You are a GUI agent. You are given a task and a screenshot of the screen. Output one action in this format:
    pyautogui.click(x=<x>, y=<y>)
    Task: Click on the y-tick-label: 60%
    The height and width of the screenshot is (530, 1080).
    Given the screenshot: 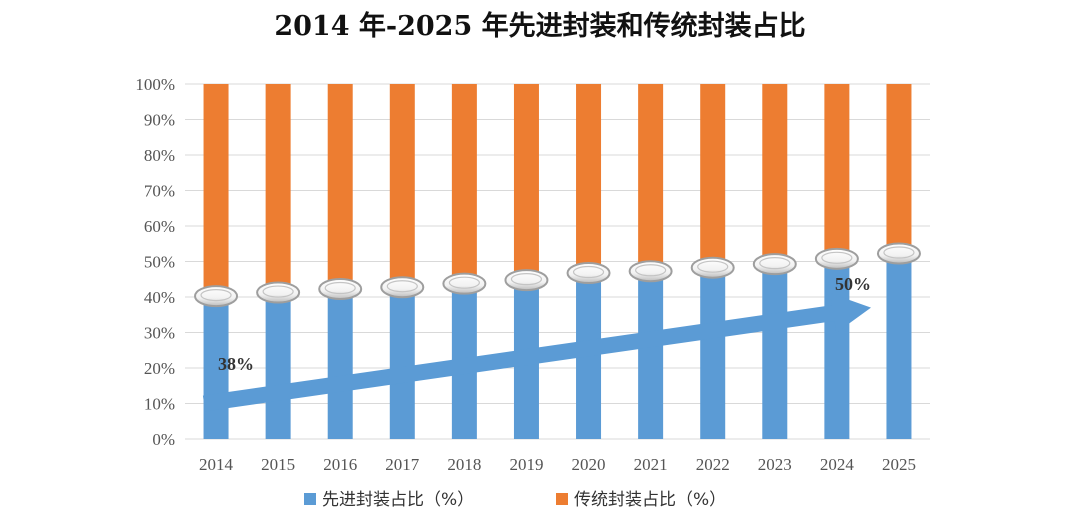 What is the action you would take?
    pyautogui.click(x=159, y=226)
    